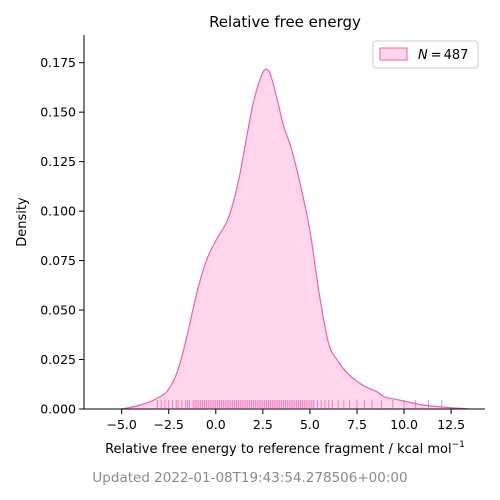 The image size is (500, 500). What do you see at coordinates (58, 409) in the screenshot?
I see `y-tick-label: 0.000` at bounding box center [58, 409].